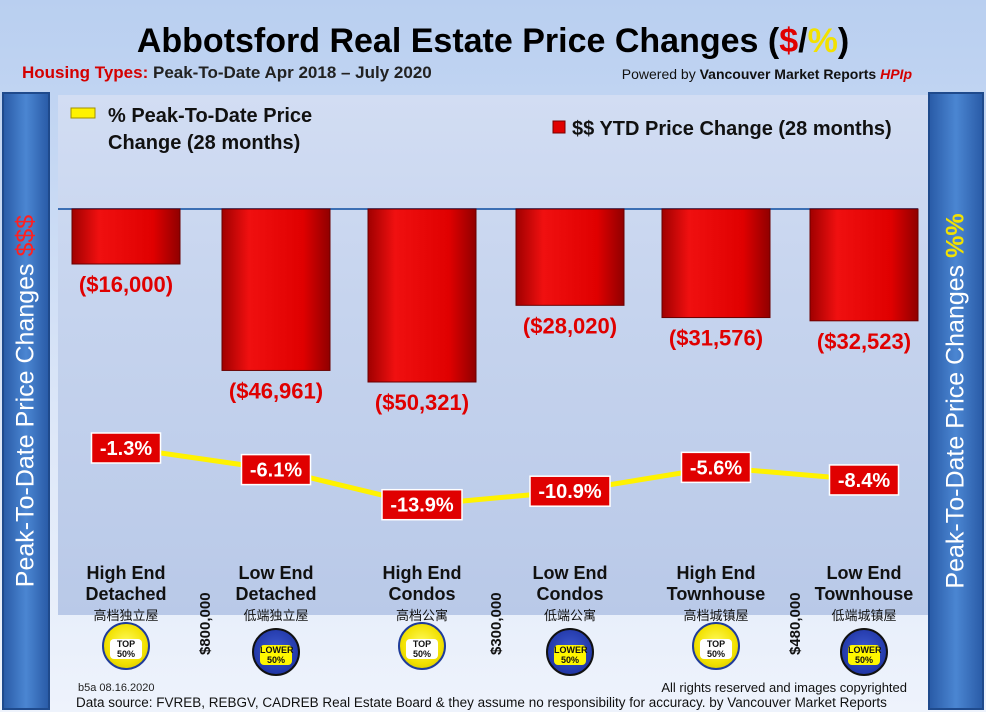 The image size is (986, 712). I want to click on category-cn: 高档城镇屋, so click(716, 615).